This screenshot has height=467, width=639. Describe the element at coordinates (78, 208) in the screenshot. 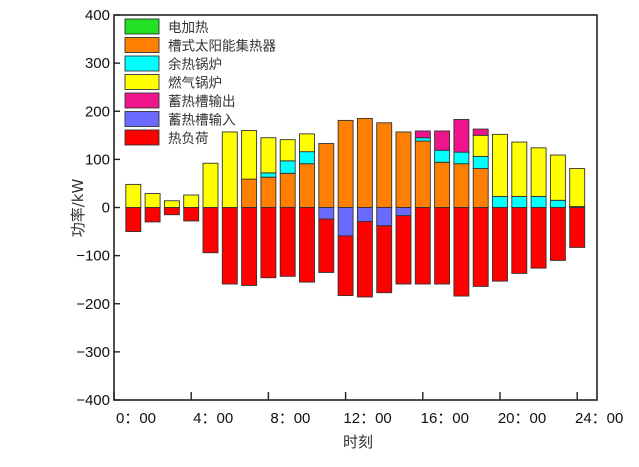

I see `y-axis-label: 功率/kW` at that location.